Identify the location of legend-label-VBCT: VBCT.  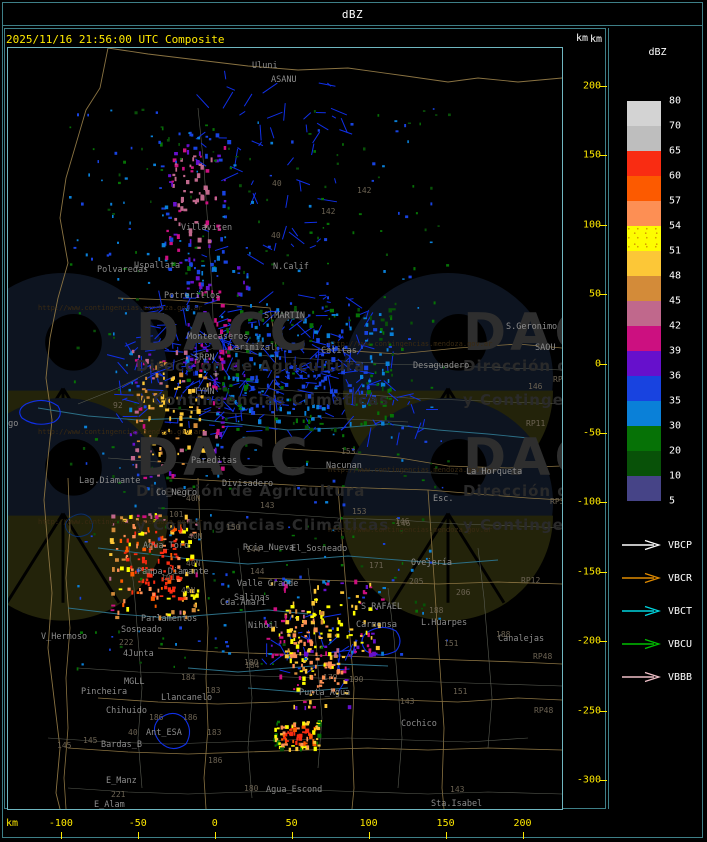
(680, 611).